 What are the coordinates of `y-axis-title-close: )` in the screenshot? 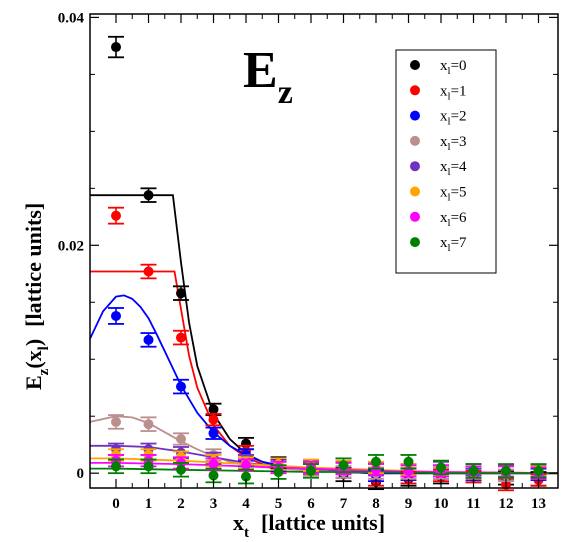 It's located at (33, 342).